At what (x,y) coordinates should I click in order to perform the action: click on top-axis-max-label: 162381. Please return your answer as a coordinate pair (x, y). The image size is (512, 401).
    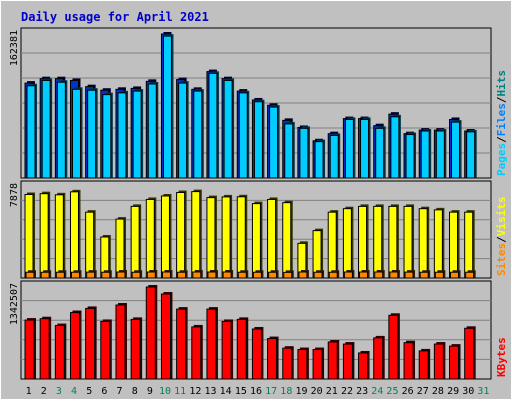
    Looking at the image, I should click on (14, 48).